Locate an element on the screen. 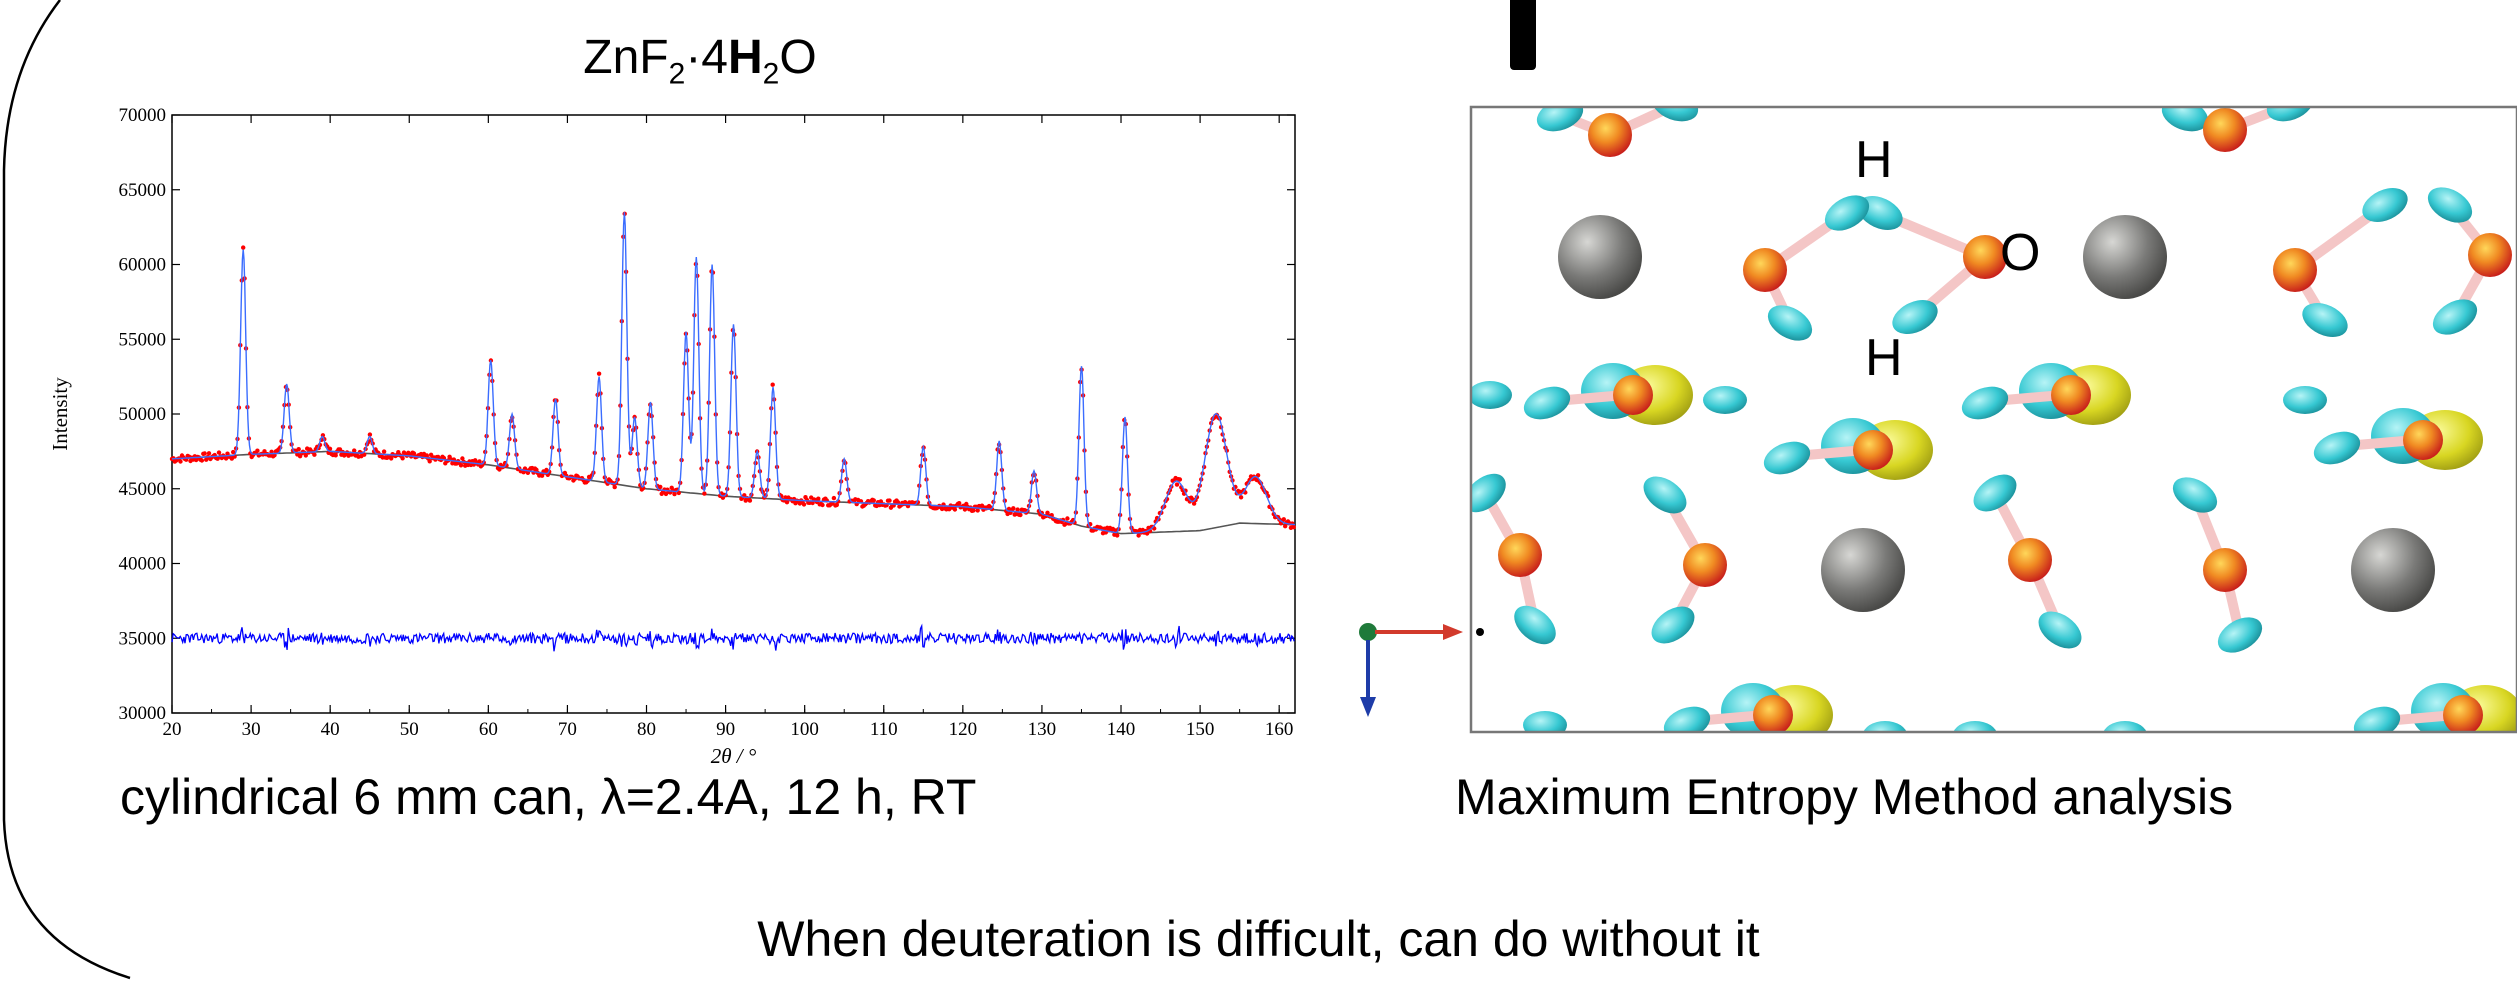 Image resolution: width=2517 pixels, height=981 pixels. y-tick-label: 45000 is located at coordinates (143, 489).